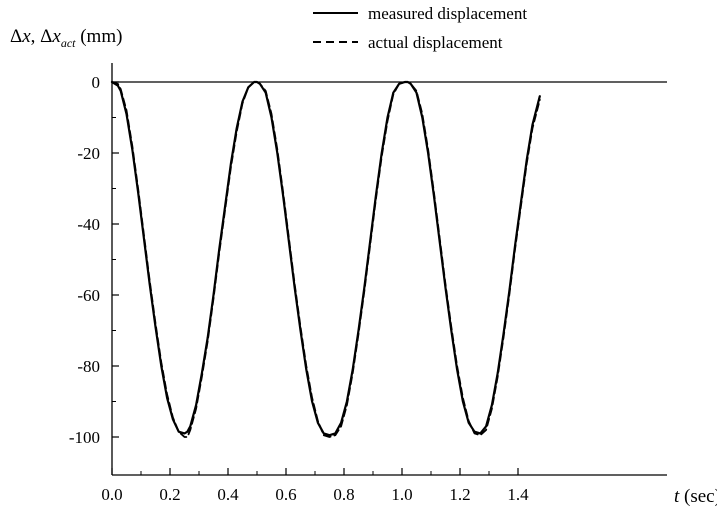 The image size is (717, 520). Describe the element at coordinates (88, 366) in the screenshot. I see `y-tick-label: -80` at that location.